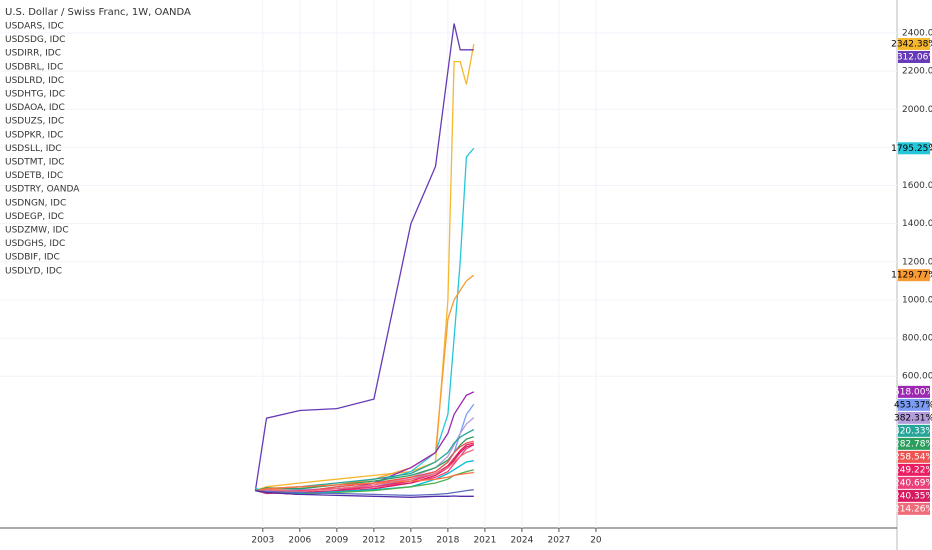 This screenshot has height=550, width=932. I want to click on price-tag-label: 240.69%, so click(913, 483).